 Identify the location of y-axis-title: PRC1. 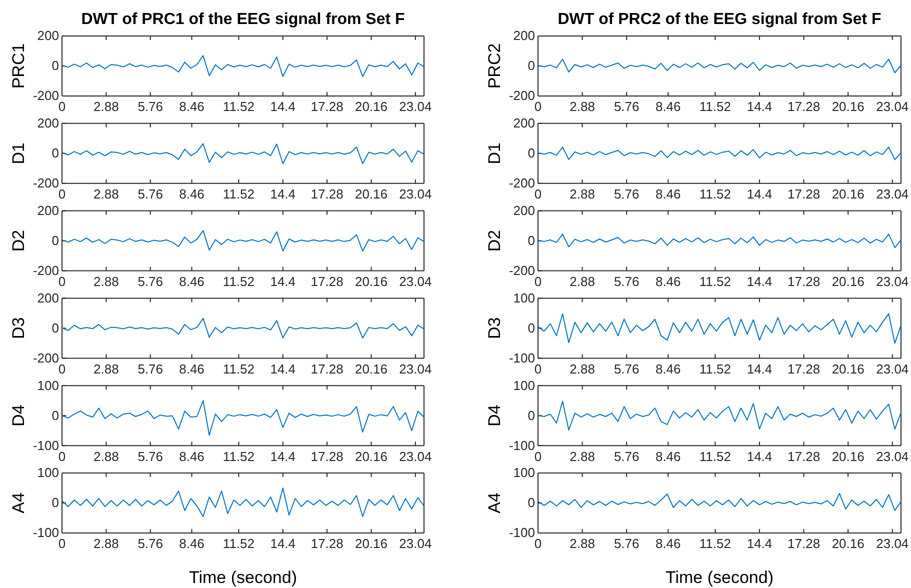
(18, 66).